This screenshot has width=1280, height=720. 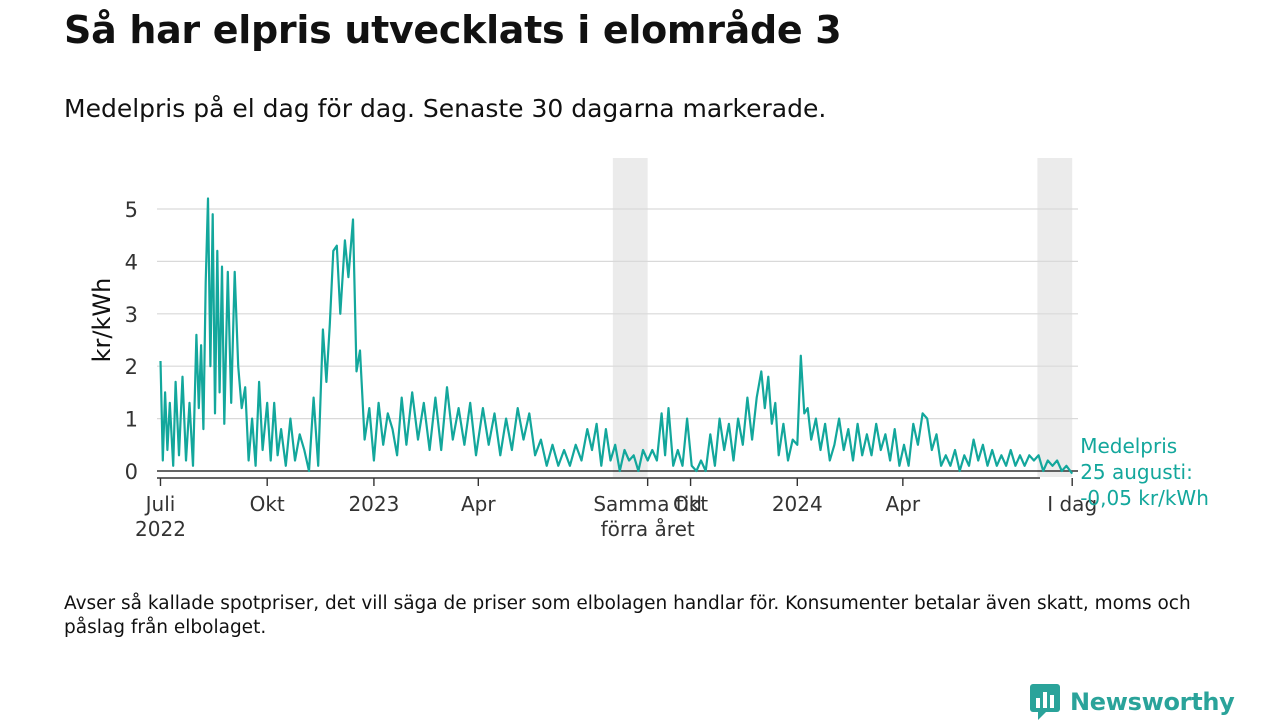 What do you see at coordinates (453, 30) in the screenshot?
I see `chart-title: Så har elpris utvecklats i elområde 3` at bounding box center [453, 30].